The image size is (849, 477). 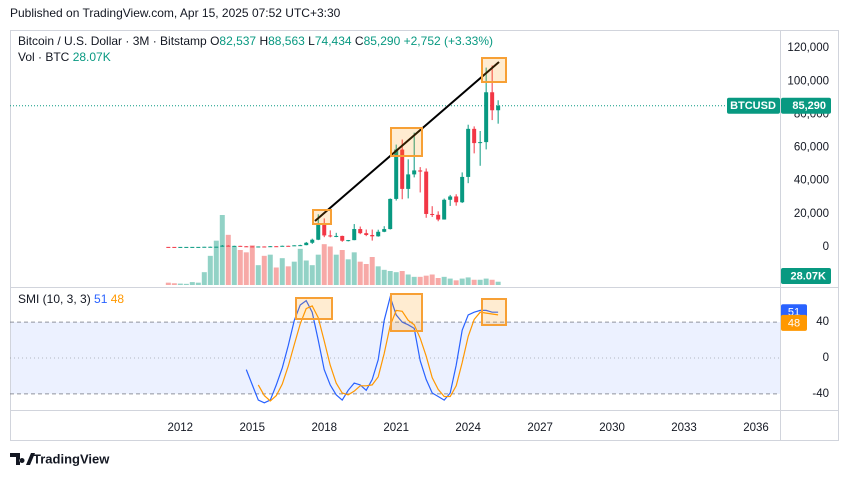 I want to click on brand: TradingView, so click(x=60, y=458).